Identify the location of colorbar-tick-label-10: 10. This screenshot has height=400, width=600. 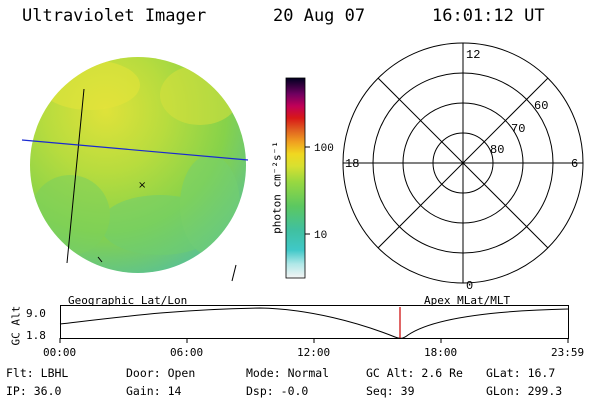
(320, 236).